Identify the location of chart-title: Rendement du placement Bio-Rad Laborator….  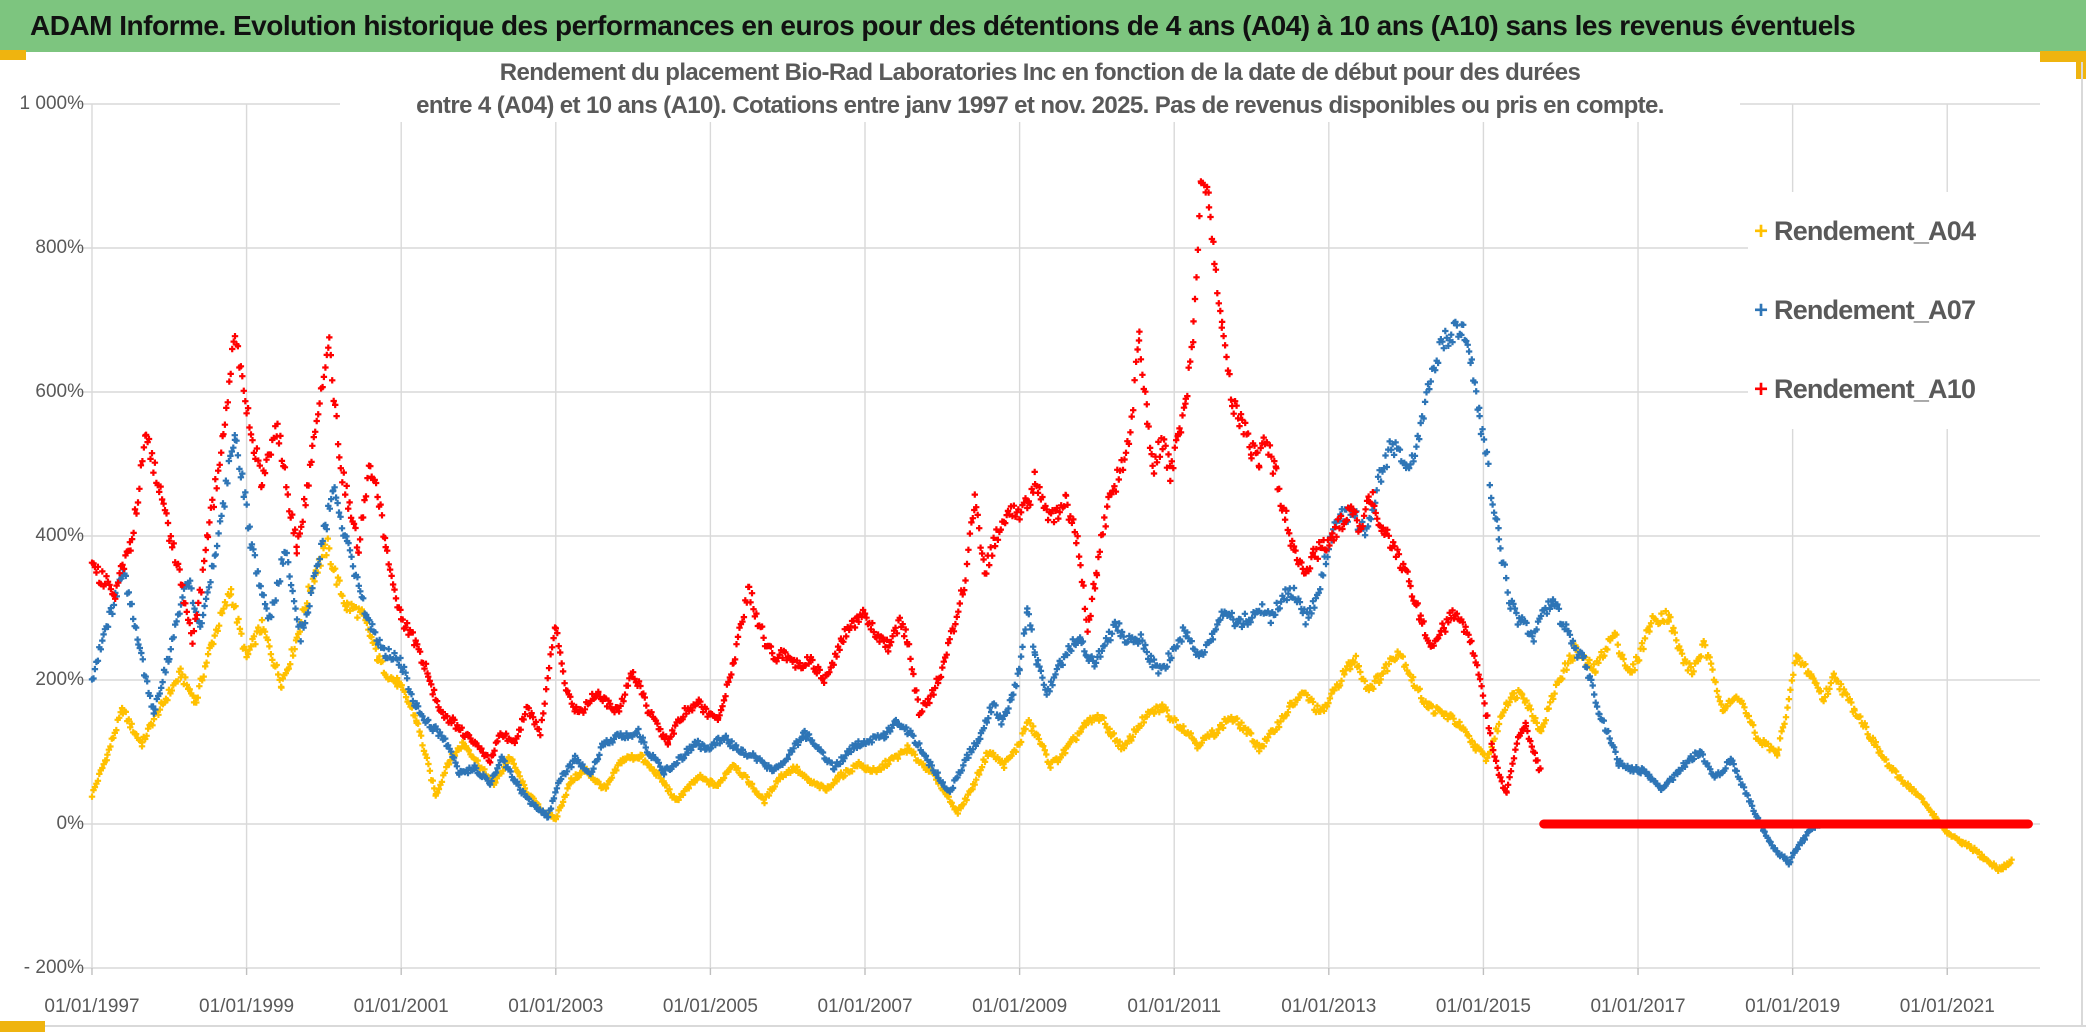
(1040, 89).